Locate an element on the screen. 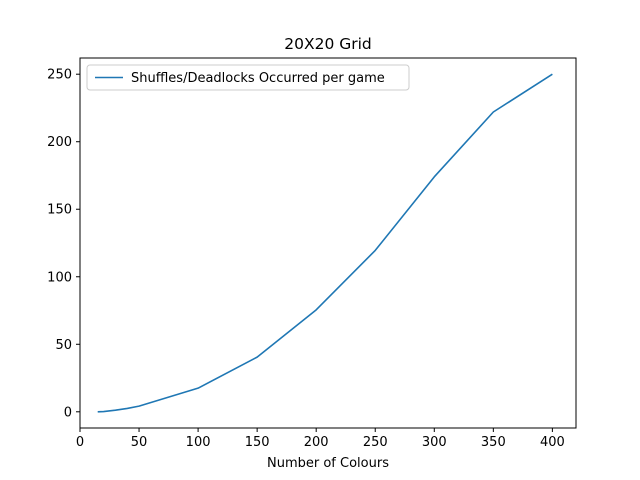 The image size is (640, 480). x-tick-label: 150 is located at coordinates (257, 442).